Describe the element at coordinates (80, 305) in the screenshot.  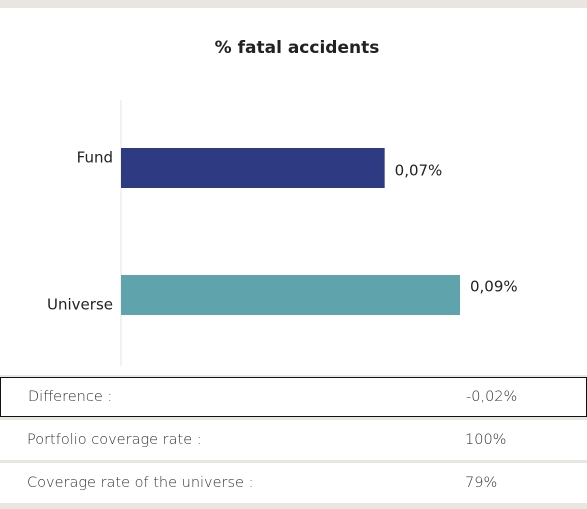
I see `category-label: Universe` at that location.